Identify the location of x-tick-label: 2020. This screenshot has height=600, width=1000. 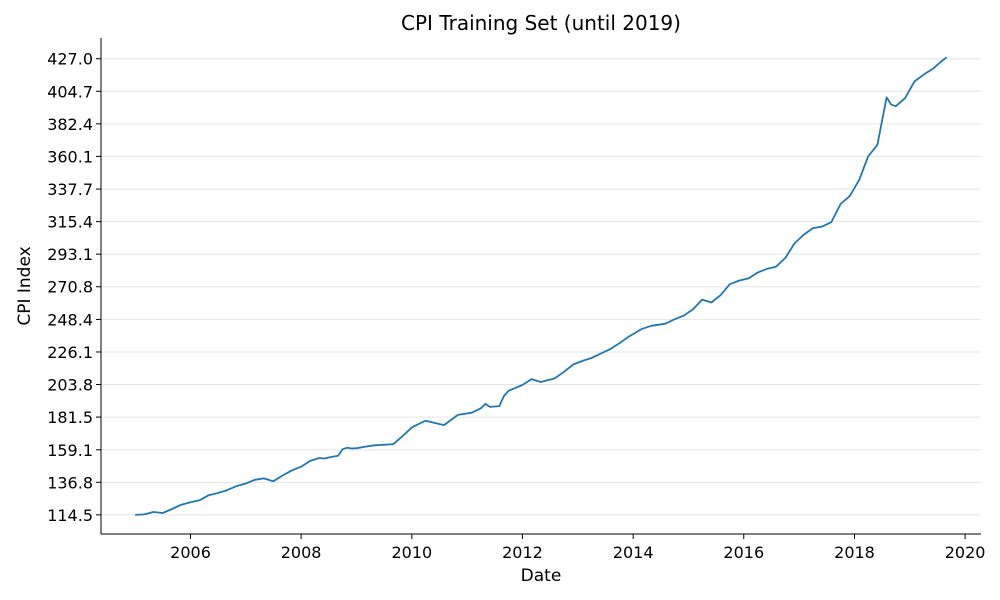
(965, 552).